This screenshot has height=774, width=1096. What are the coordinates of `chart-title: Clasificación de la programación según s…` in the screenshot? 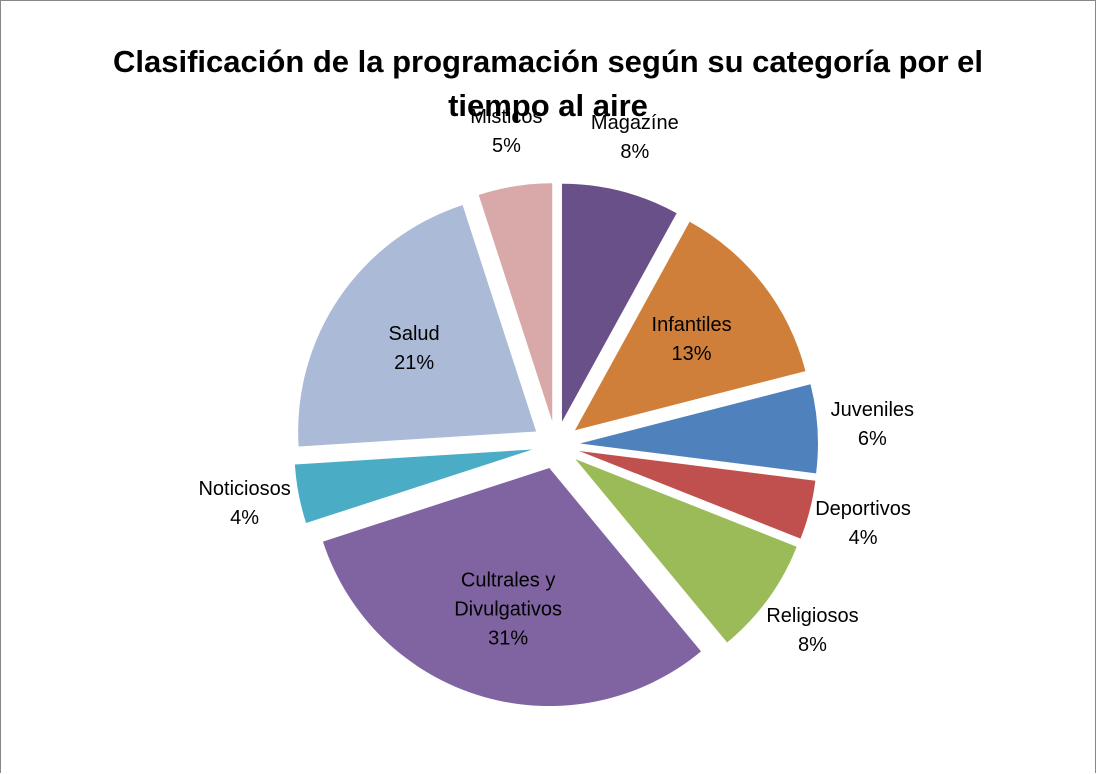 It's located at (548, 83).